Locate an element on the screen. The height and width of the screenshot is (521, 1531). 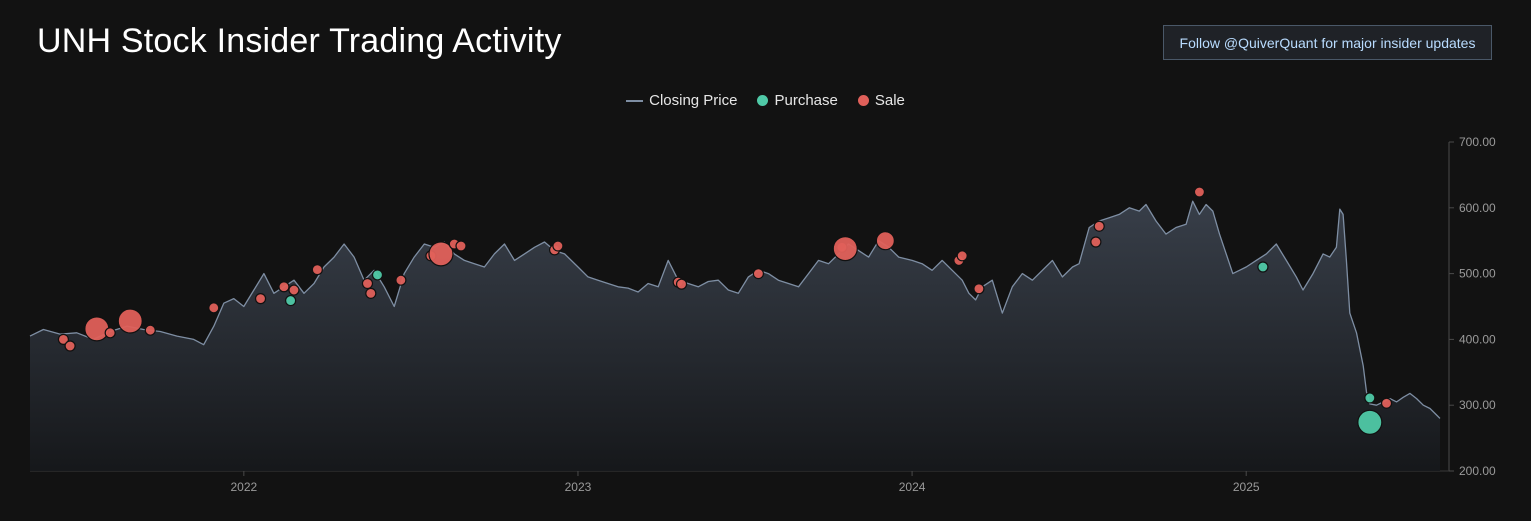
sale-dot-icon is located at coordinates (863, 100).